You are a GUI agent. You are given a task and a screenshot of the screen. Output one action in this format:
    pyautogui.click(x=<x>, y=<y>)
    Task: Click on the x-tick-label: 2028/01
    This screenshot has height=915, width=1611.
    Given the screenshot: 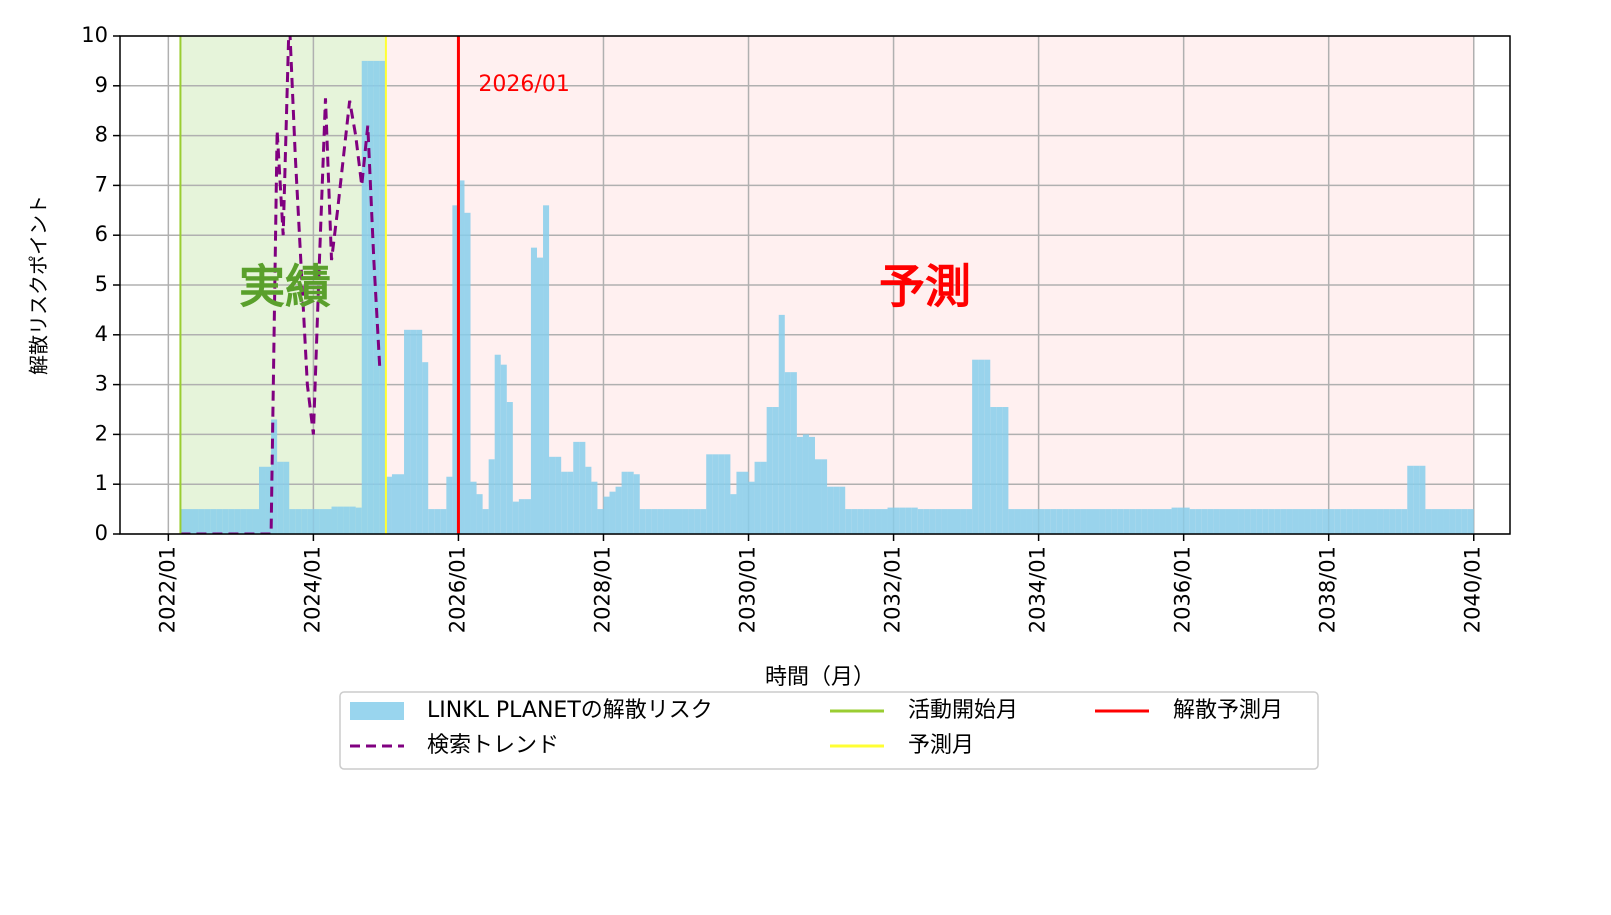 What is the action you would take?
    pyautogui.click(x=602, y=589)
    